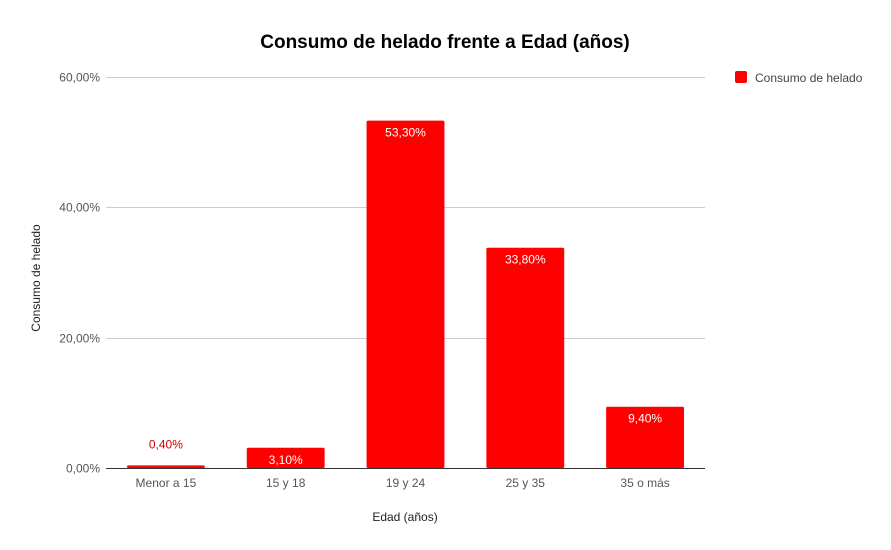 The height and width of the screenshot is (550, 891). What do you see at coordinates (405, 133) in the screenshot?
I see `data-label: 53,30%` at bounding box center [405, 133].